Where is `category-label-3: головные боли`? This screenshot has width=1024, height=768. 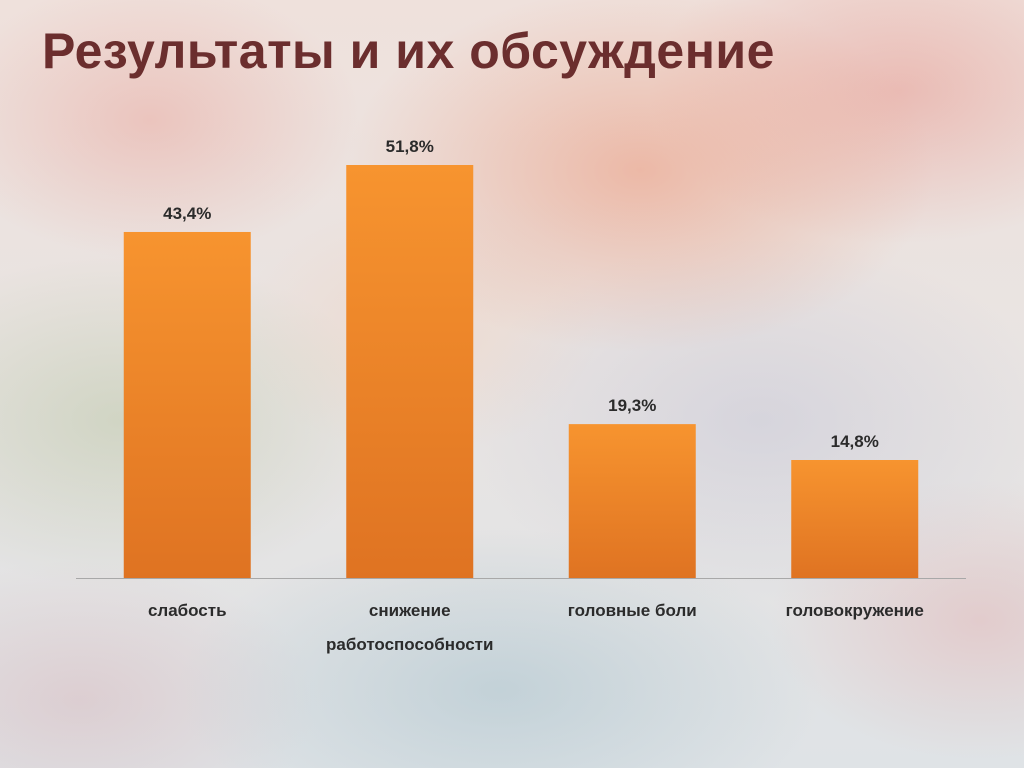
category-label-3: головные боли is located at coordinates (632, 610).